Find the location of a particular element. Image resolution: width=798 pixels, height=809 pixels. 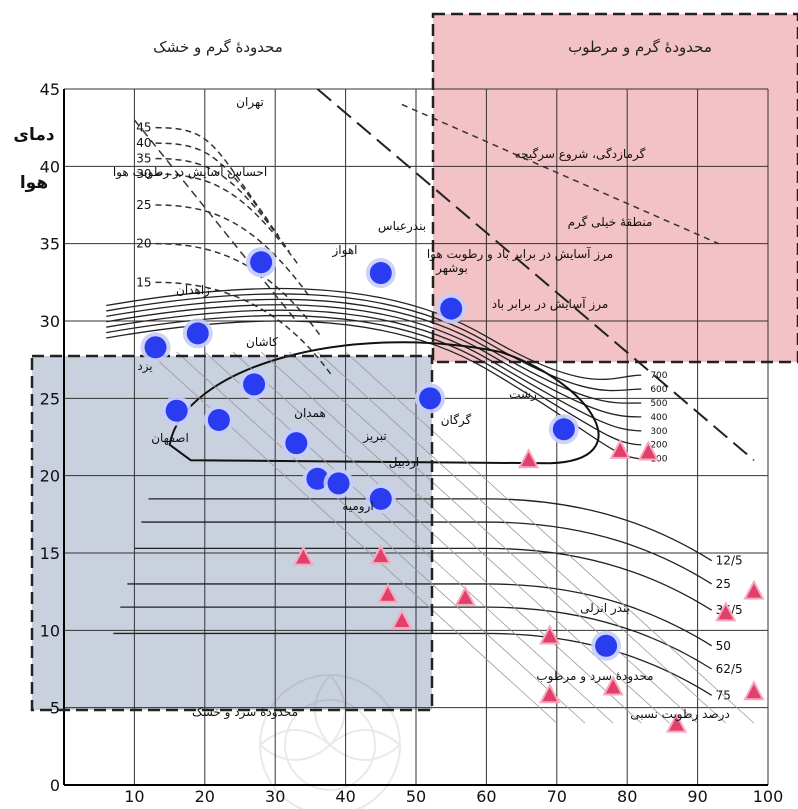

x-tick-label: 100 is located at coordinates (768, 796).